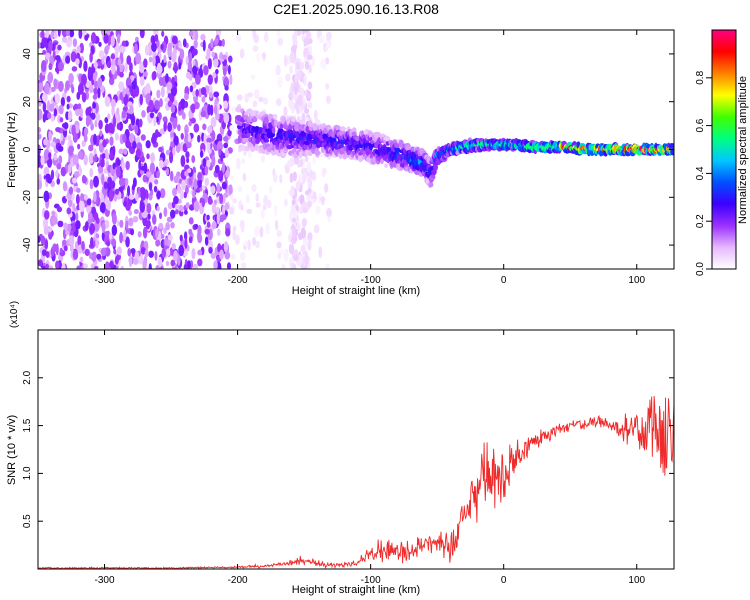 This screenshot has height=600, width=750. I want to click on colorbar-tick-label: 0.8, so click(700, 77).